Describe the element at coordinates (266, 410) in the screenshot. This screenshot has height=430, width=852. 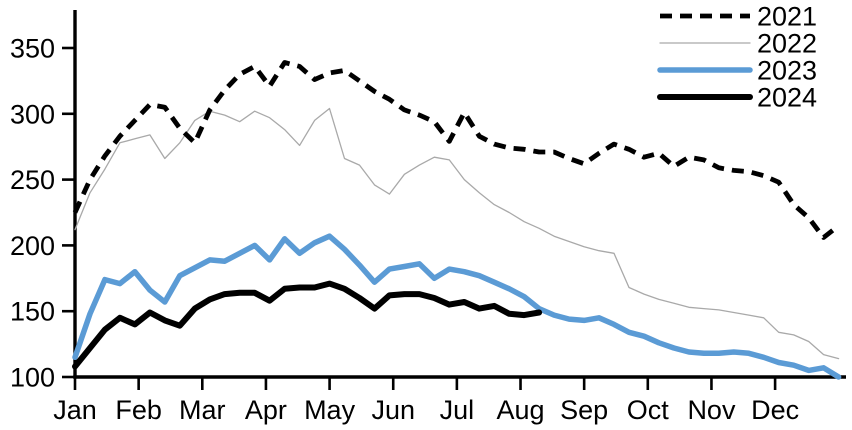
I see `x-tick-label: Apr` at that location.